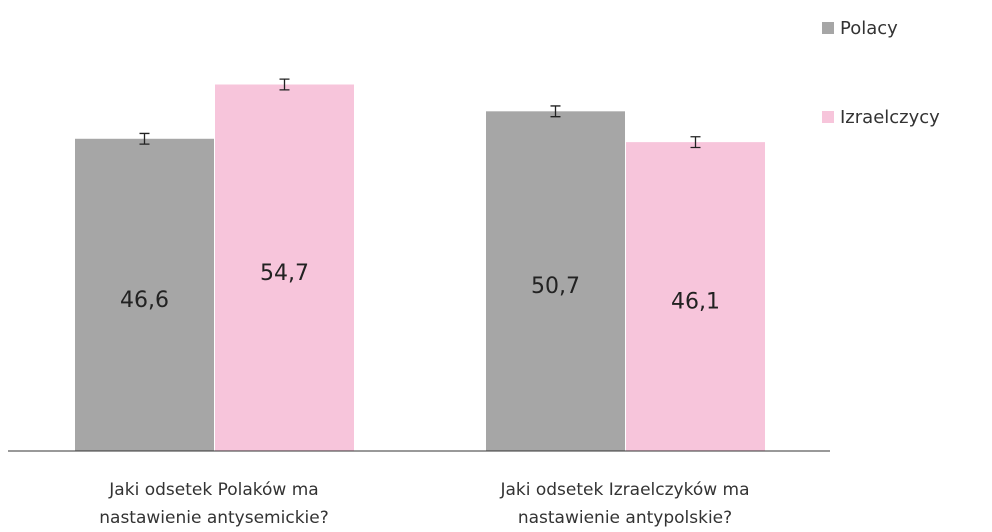  I want to click on data-label: 46,6, so click(144, 300).